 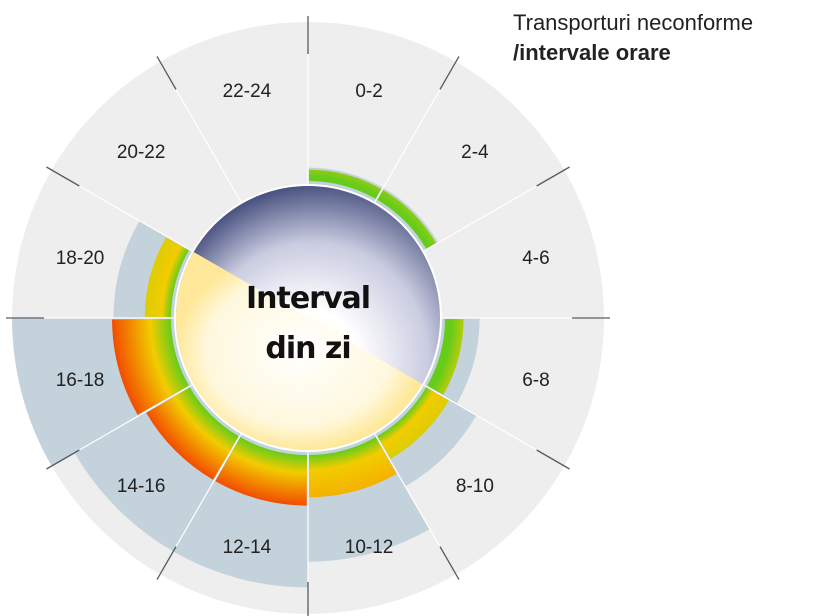 What do you see at coordinates (535, 258) in the screenshot?
I see `interval-label-4-6: 4-6` at bounding box center [535, 258].